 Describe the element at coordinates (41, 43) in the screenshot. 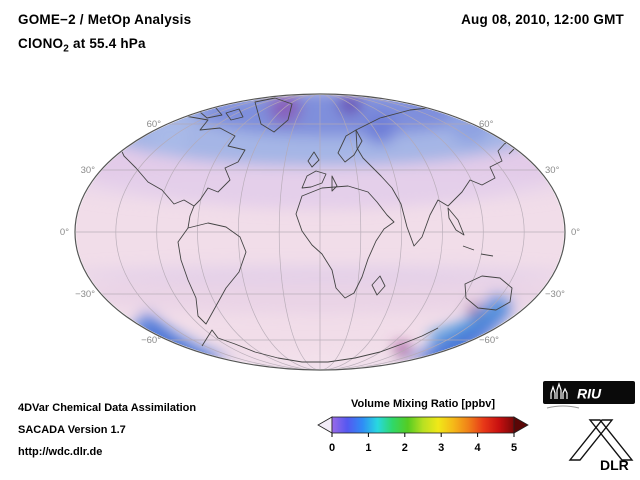

I see `species-name: ClONO` at that location.